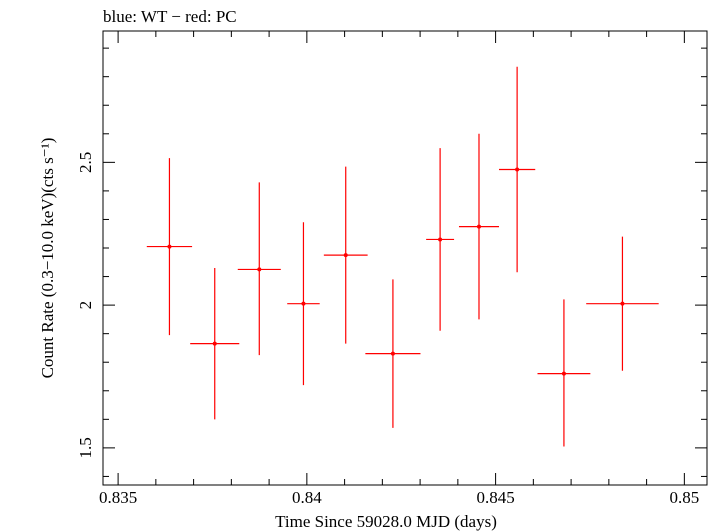 The height and width of the screenshot is (532, 715). Describe the element at coordinates (85, 447) in the screenshot. I see `y-tick-label: 1.5` at that location.